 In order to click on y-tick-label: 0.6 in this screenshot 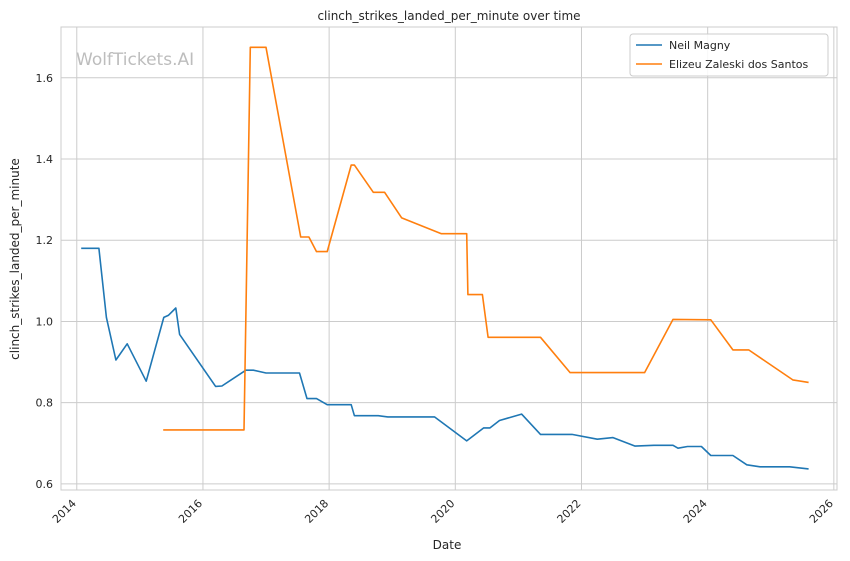, I will do `click(45, 484)`.